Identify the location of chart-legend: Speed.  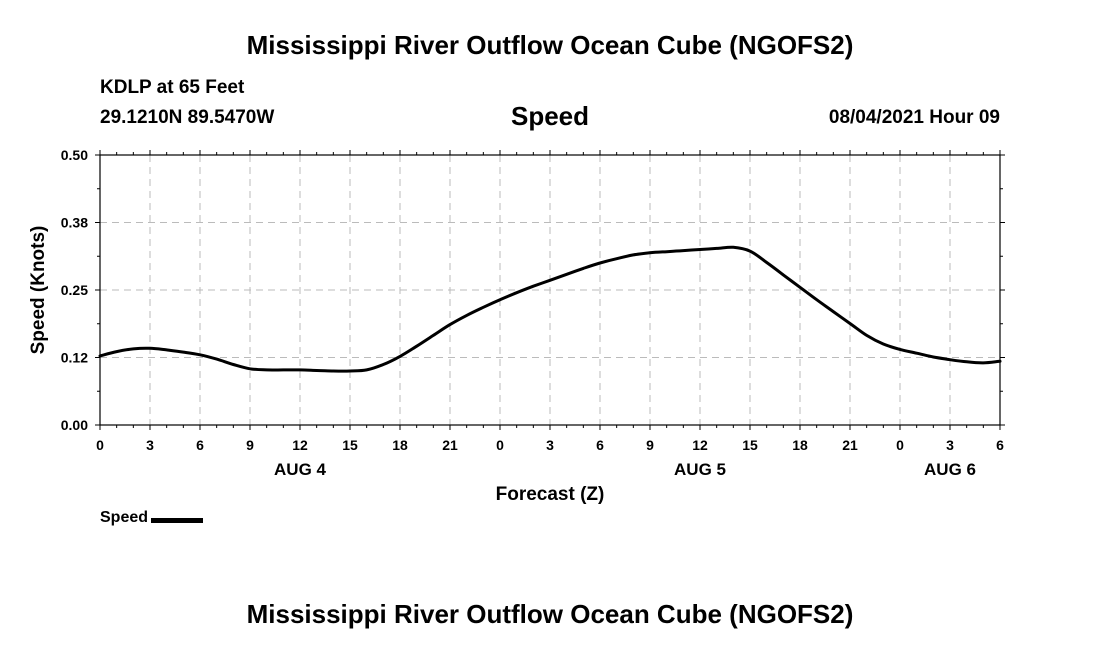
(152, 518).